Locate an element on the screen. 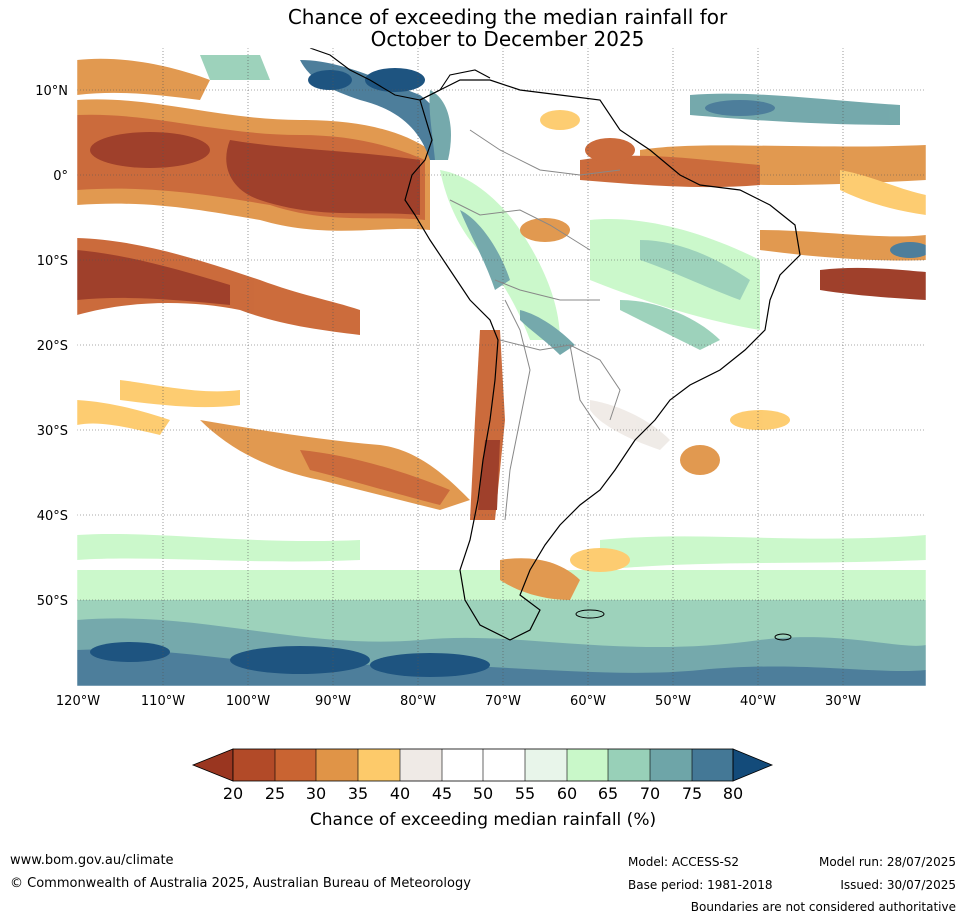 The image size is (965, 919). lon-tick-label: 110°W is located at coordinates (163, 701).